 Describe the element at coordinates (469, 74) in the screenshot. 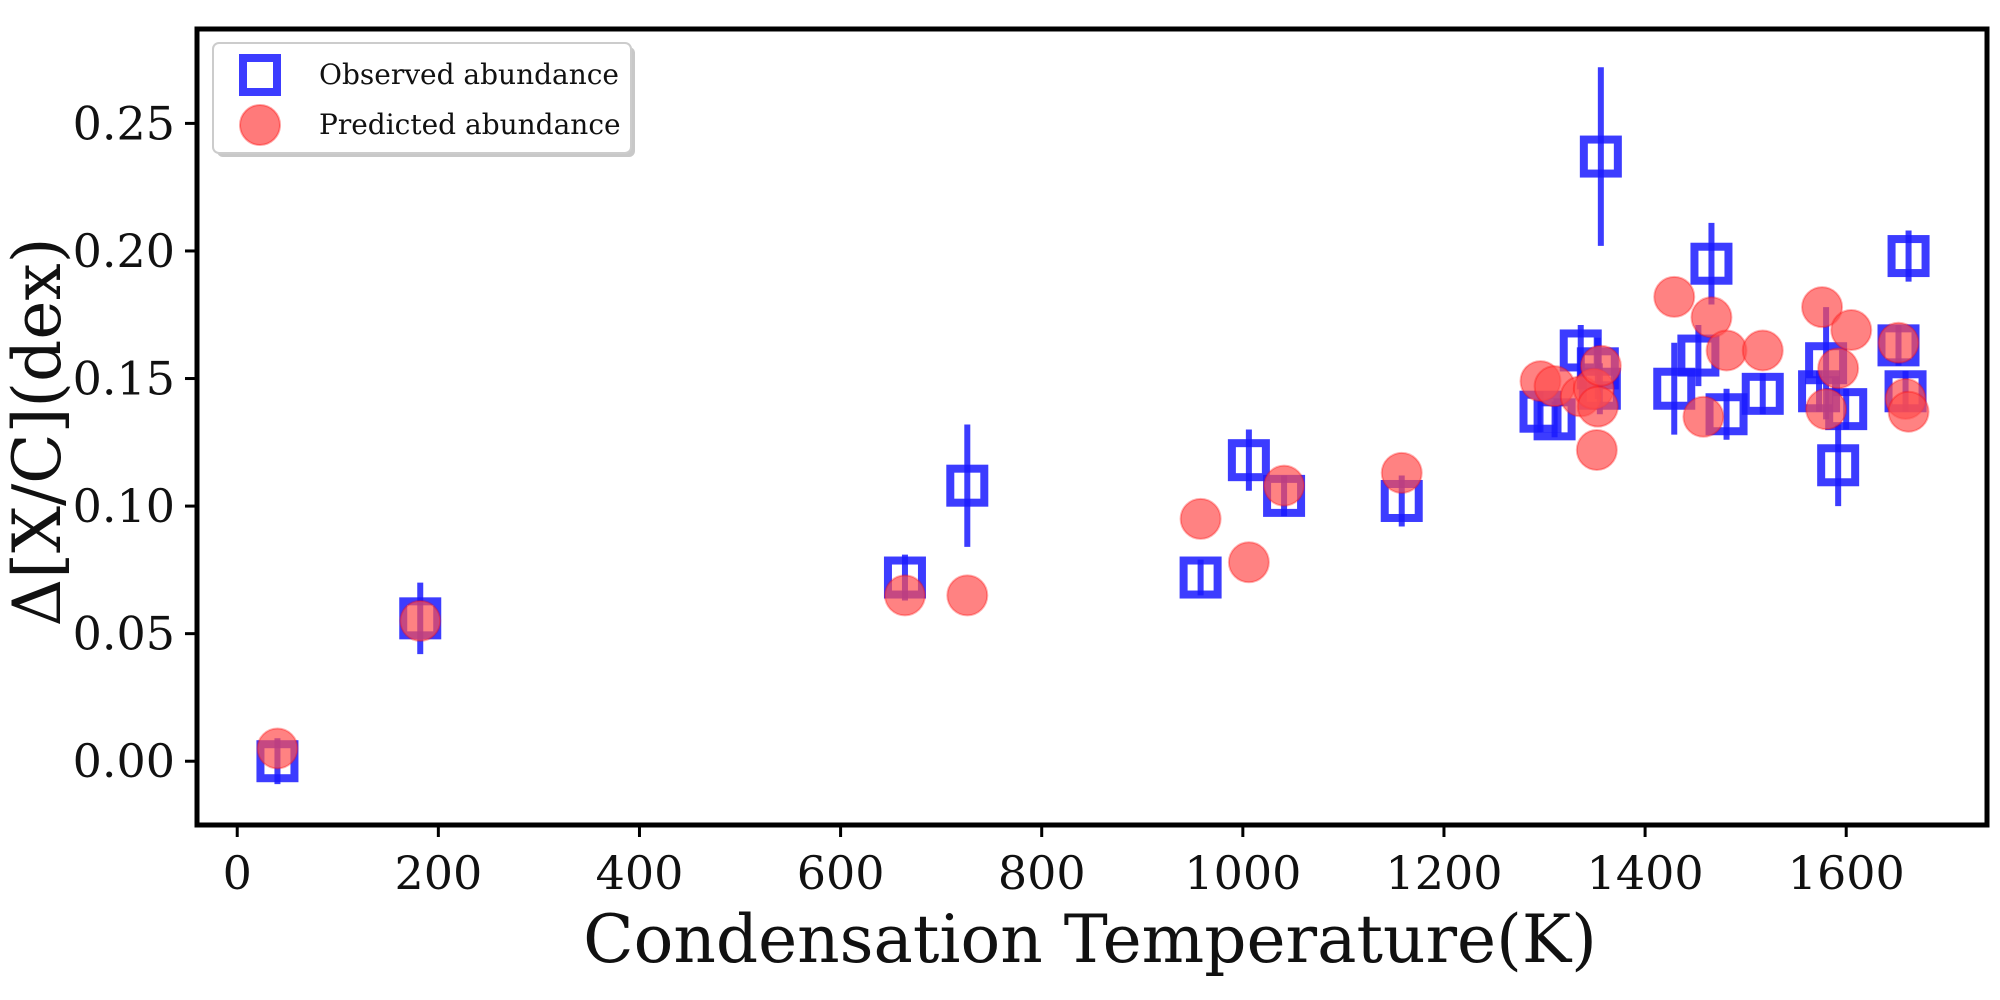

I see `legend-label-observed: Observed abundance` at that location.